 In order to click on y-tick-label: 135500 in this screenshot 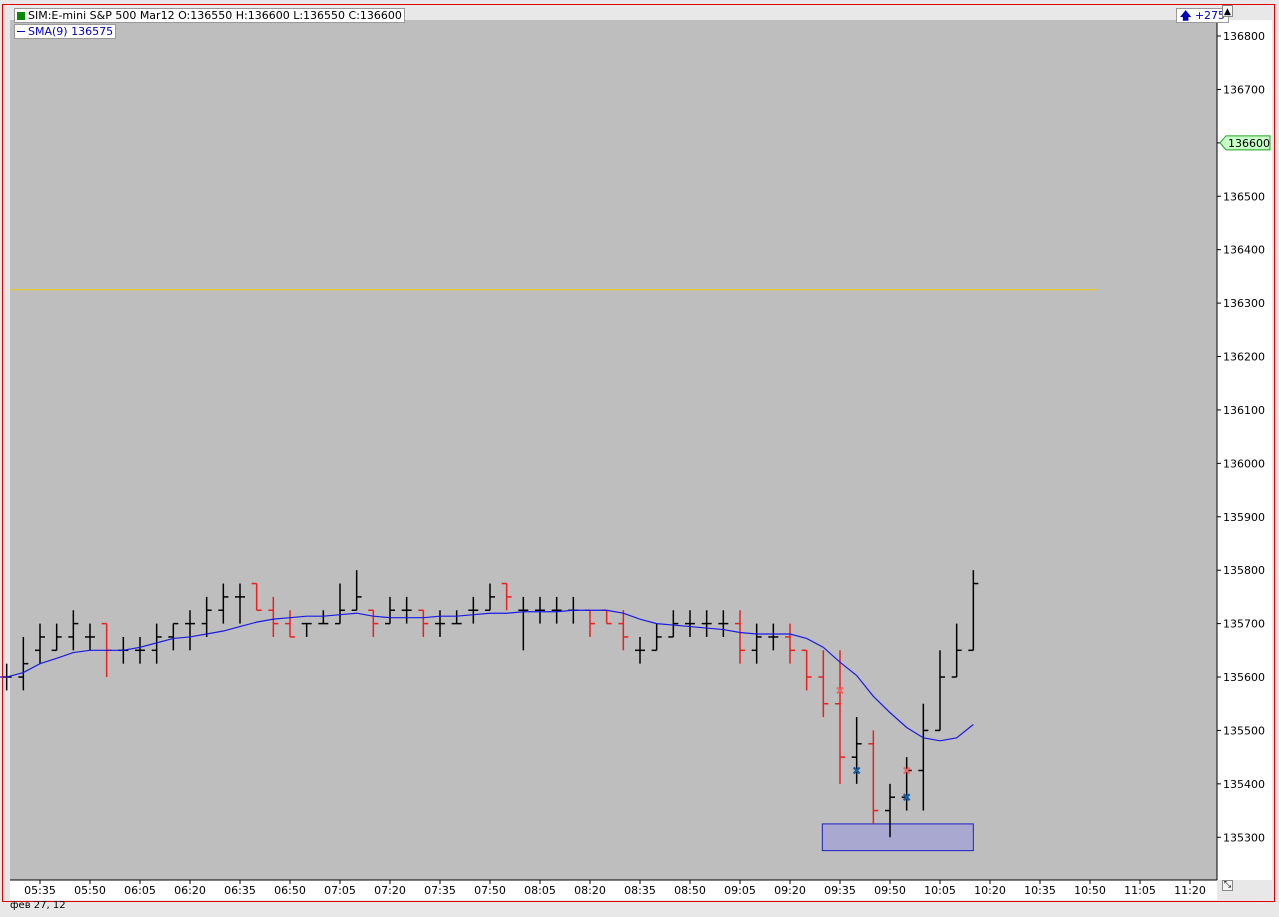, I will do `click(1244, 730)`.